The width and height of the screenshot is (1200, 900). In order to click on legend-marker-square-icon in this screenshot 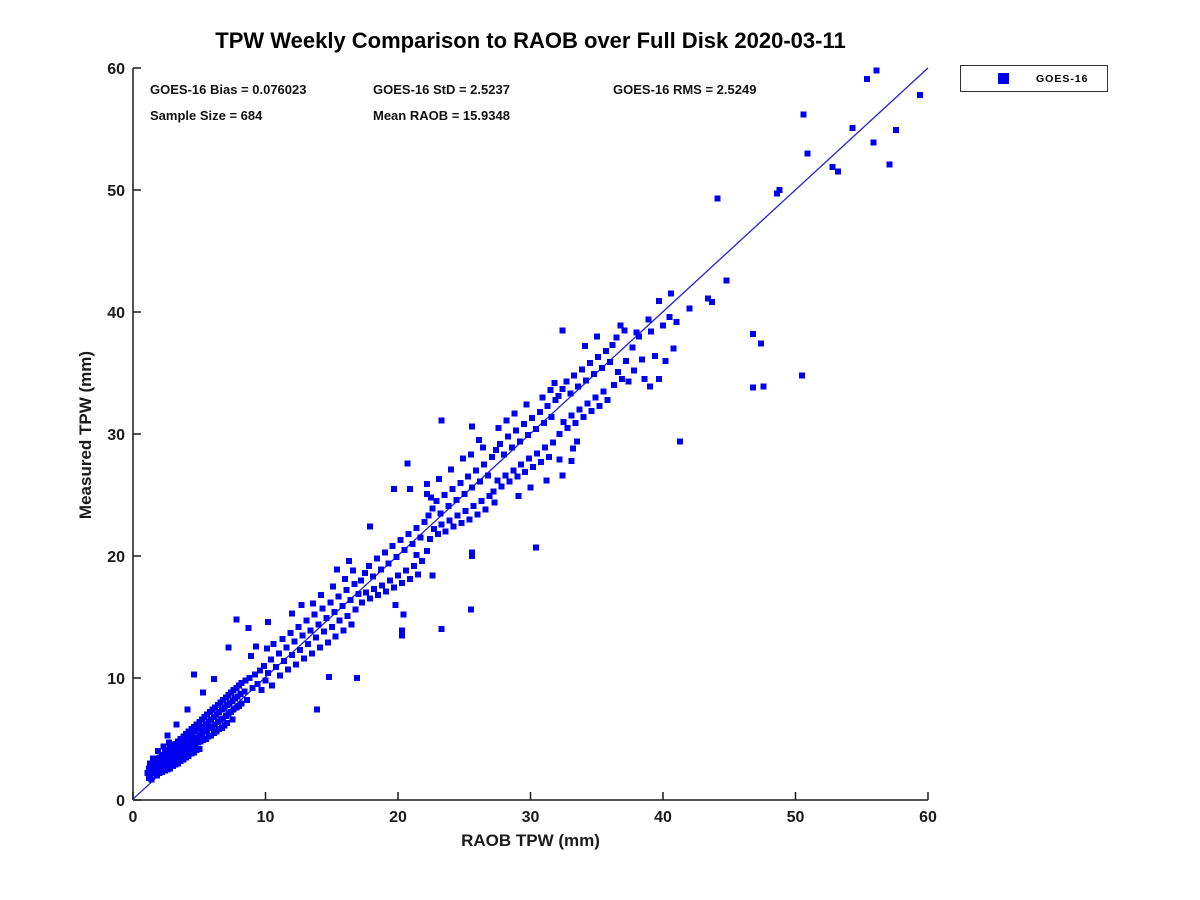, I will do `click(1003, 78)`.